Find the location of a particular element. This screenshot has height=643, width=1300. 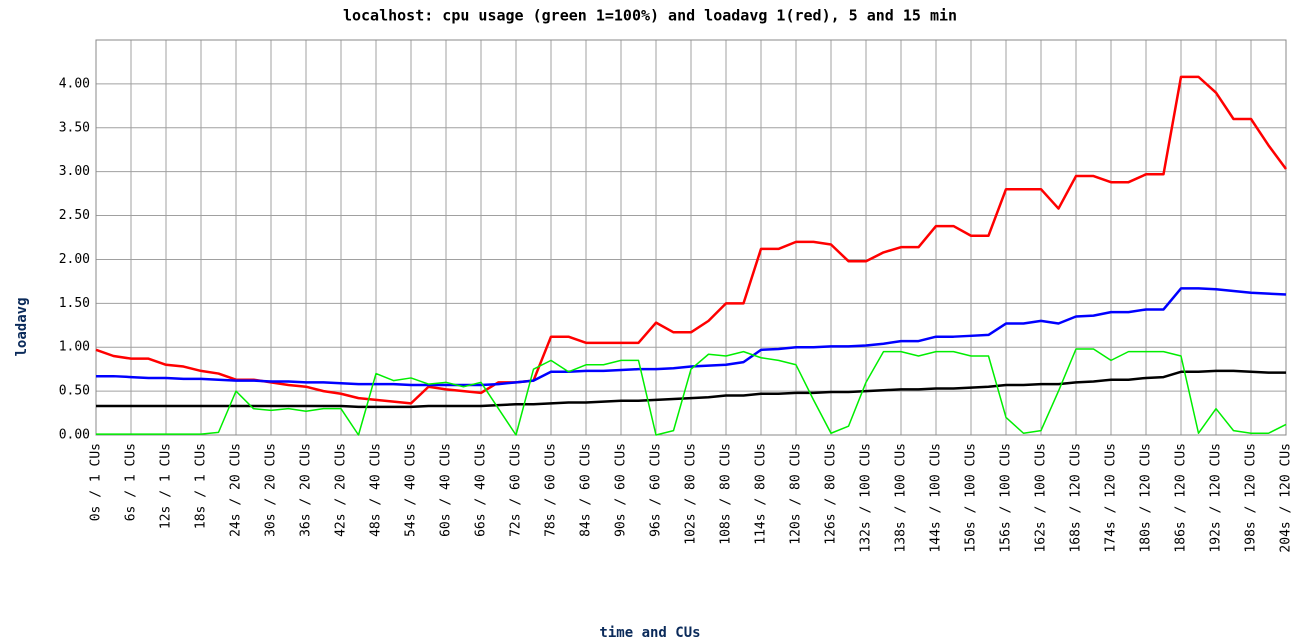

x-tick-label: 126s / 80 CUs is located at coordinates (831, 494).